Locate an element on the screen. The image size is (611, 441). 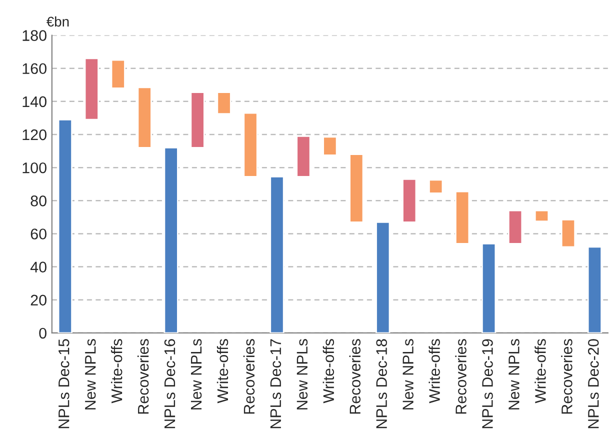
y-tick-label: 60 is located at coordinates (38, 234).